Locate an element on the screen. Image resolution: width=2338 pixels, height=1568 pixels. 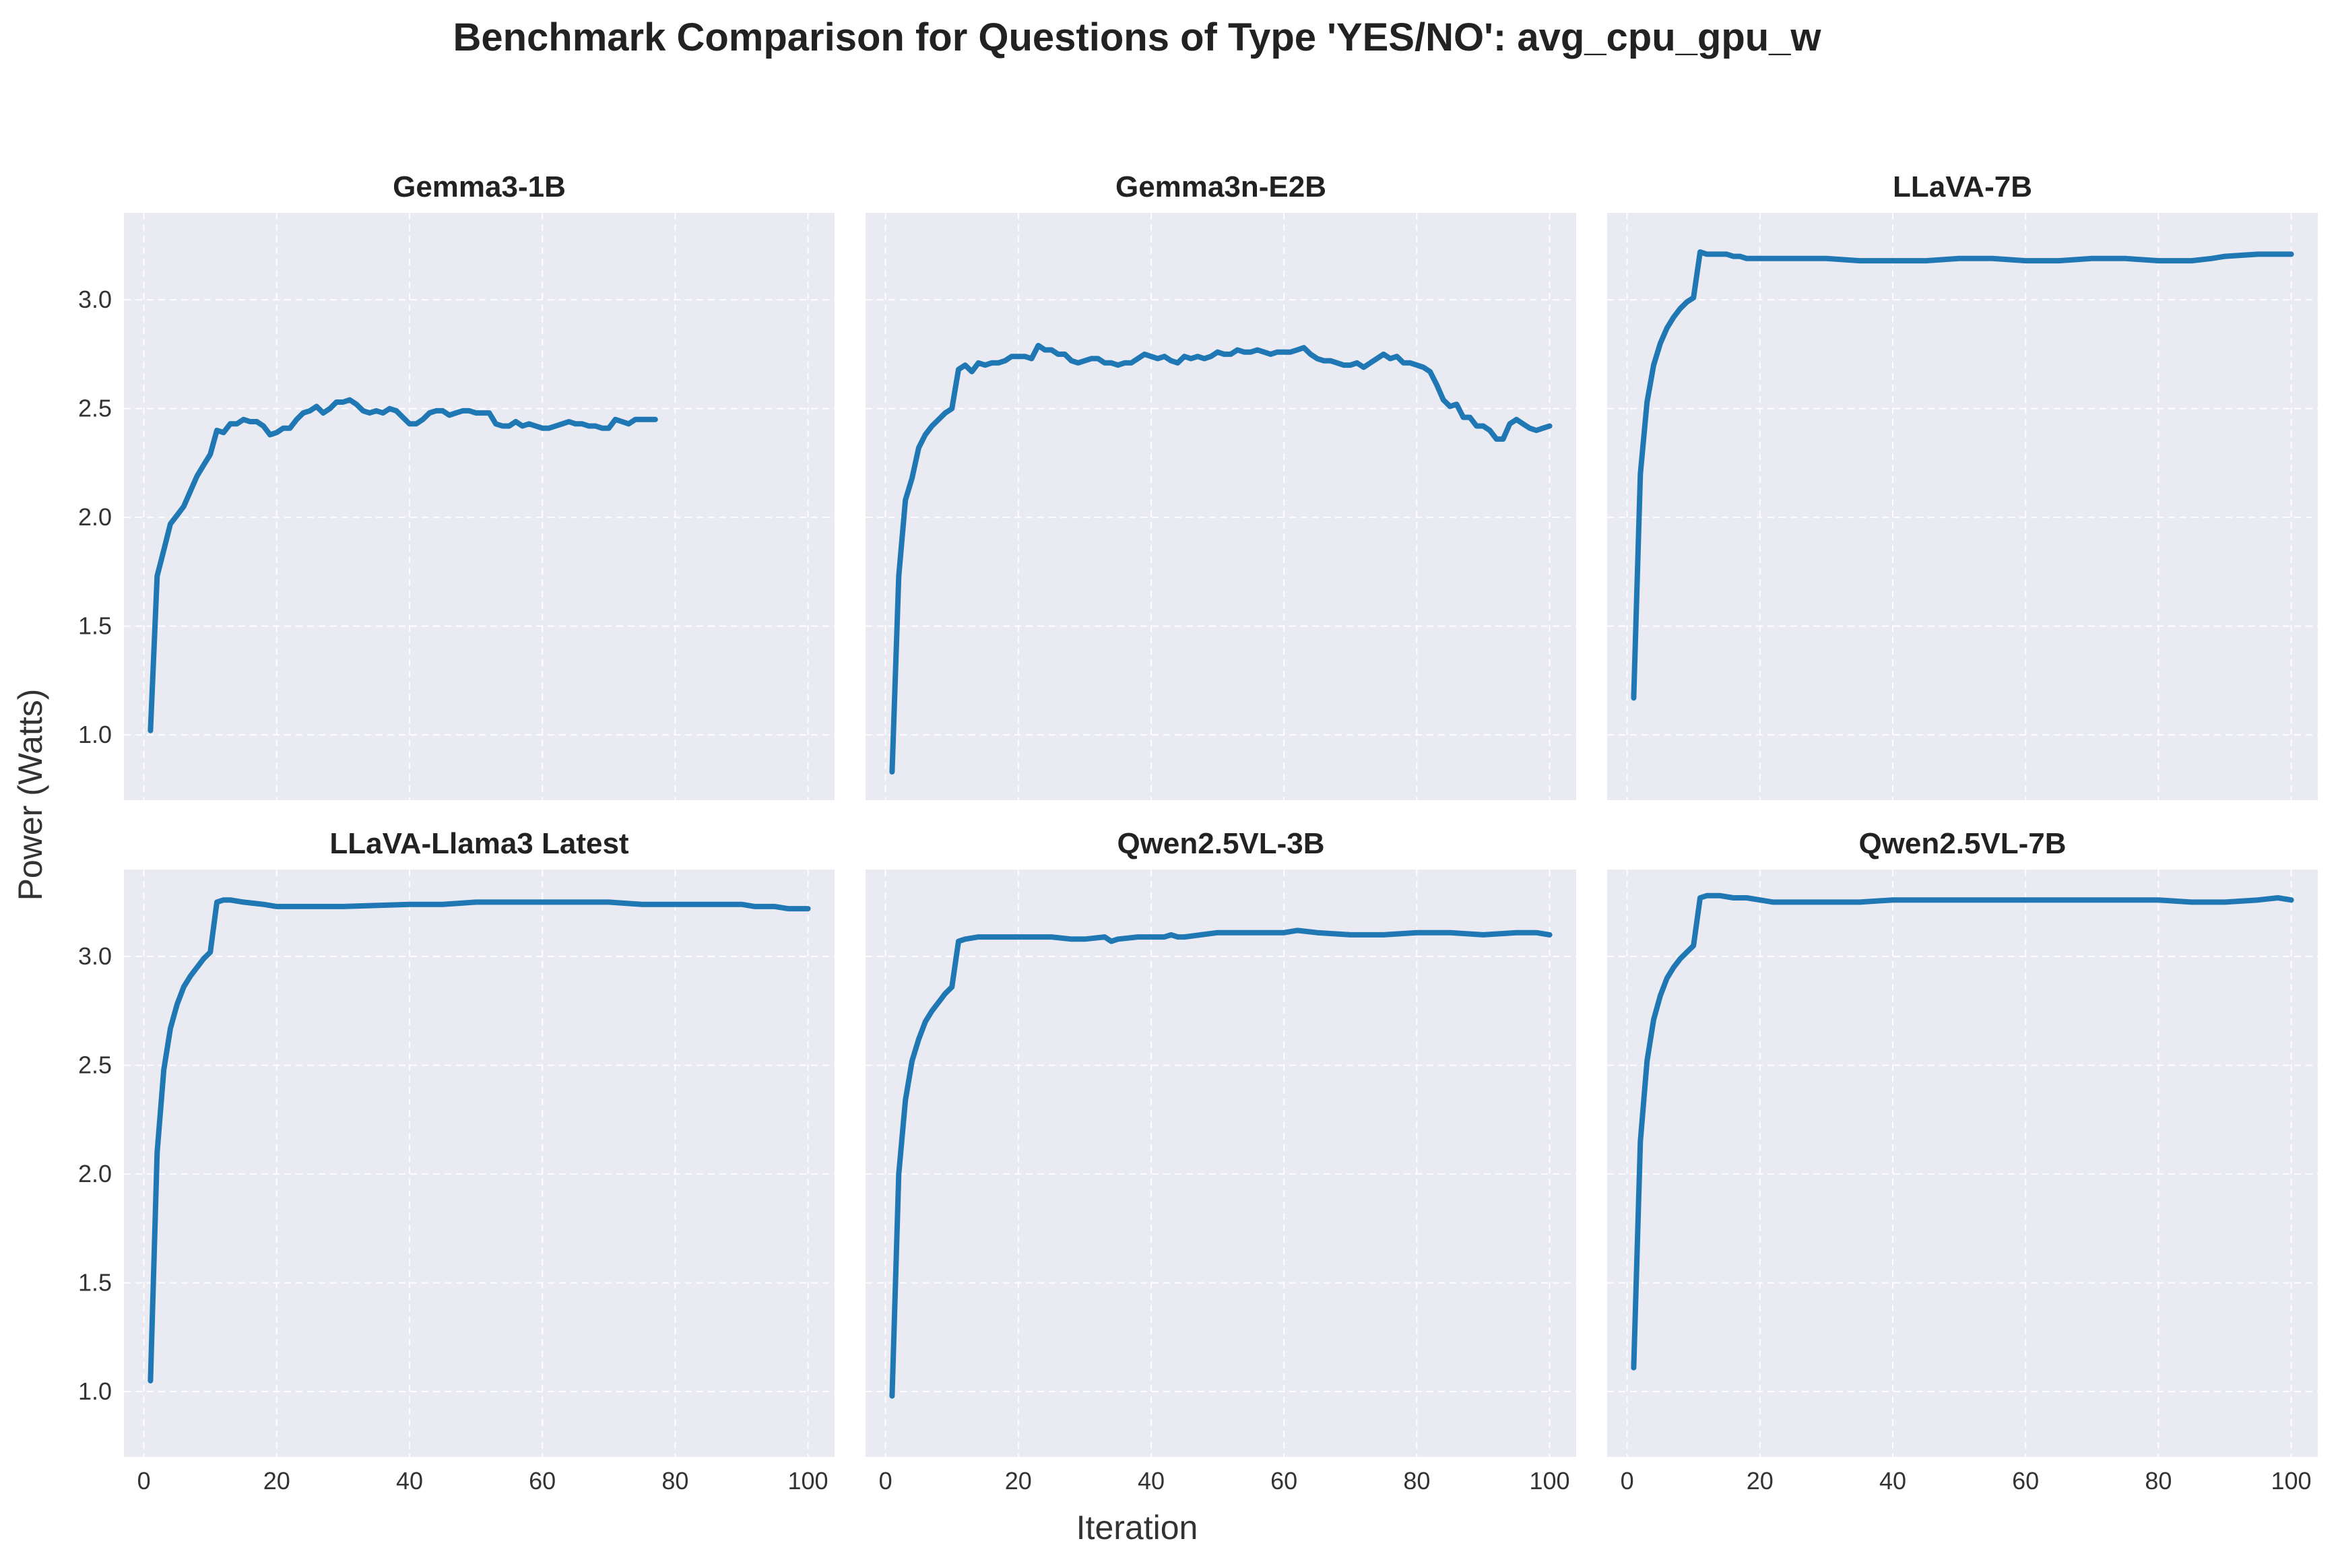
panel-title: Qwen2.5VL-7B is located at coordinates (1962, 843).